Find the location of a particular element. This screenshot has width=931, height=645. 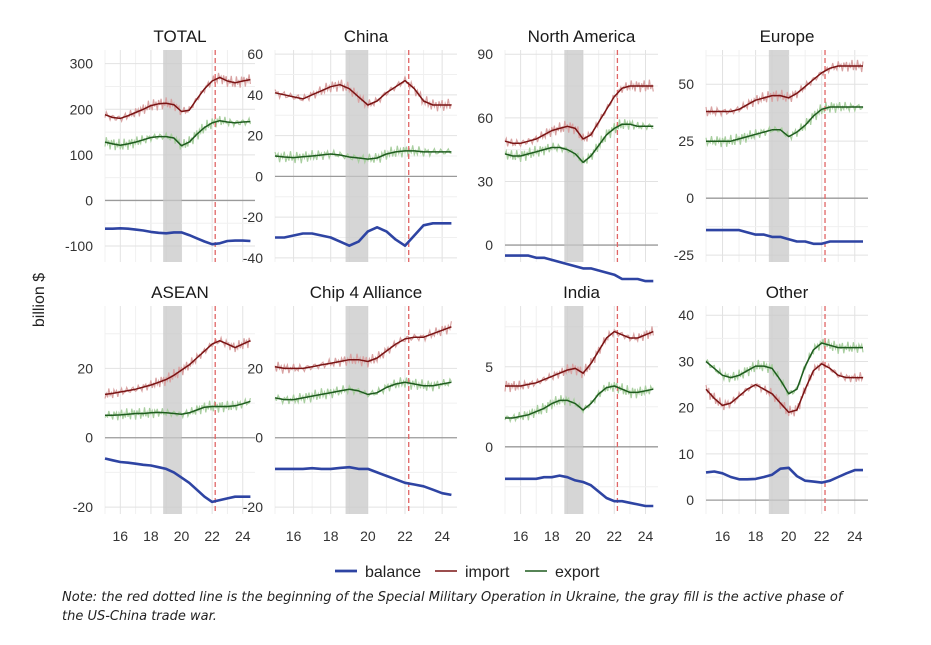

panel-other: 40 30 20 10 0 Other 16 18 20 22 24 is located at coordinates (773, 413).